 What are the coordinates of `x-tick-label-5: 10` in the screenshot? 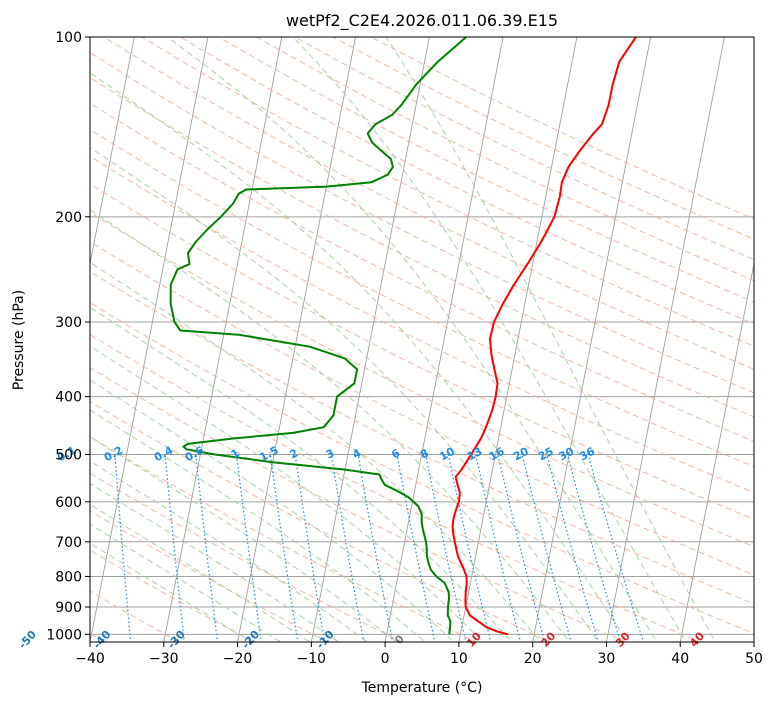 It's located at (459, 659).